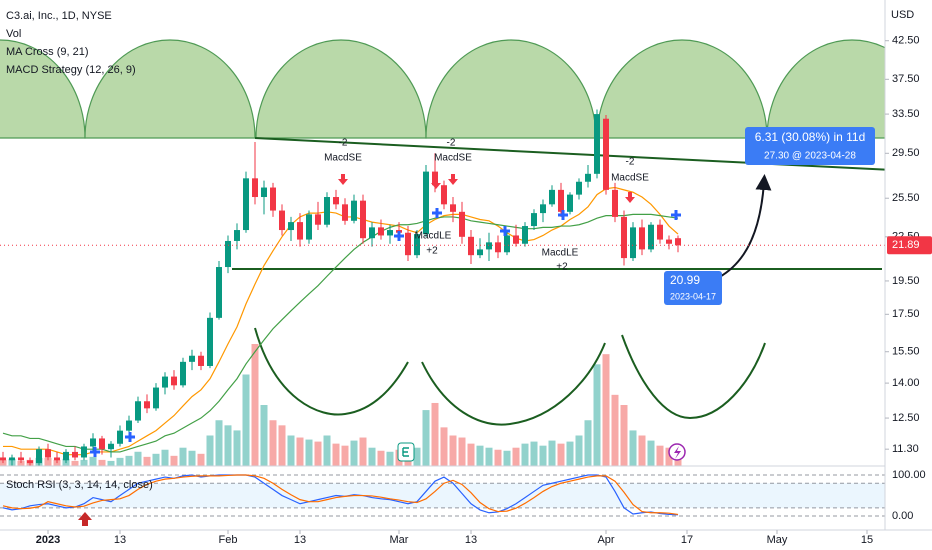 The width and height of the screenshot is (932, 550). Describe the element at coordinates (810, 156) in the screenshot. I see `projection-target: 27.30 @ 2023-04-28` at that location.